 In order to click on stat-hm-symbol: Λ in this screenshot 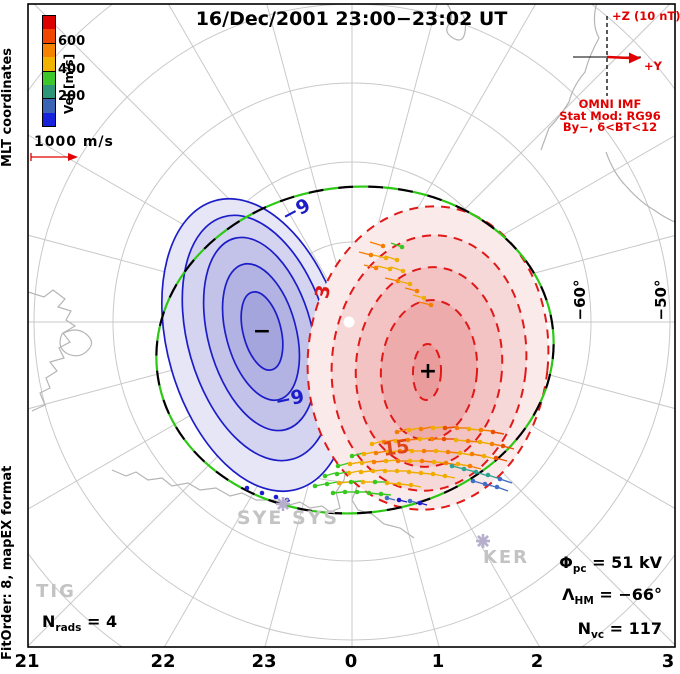, I will do `click(568, 594)`.